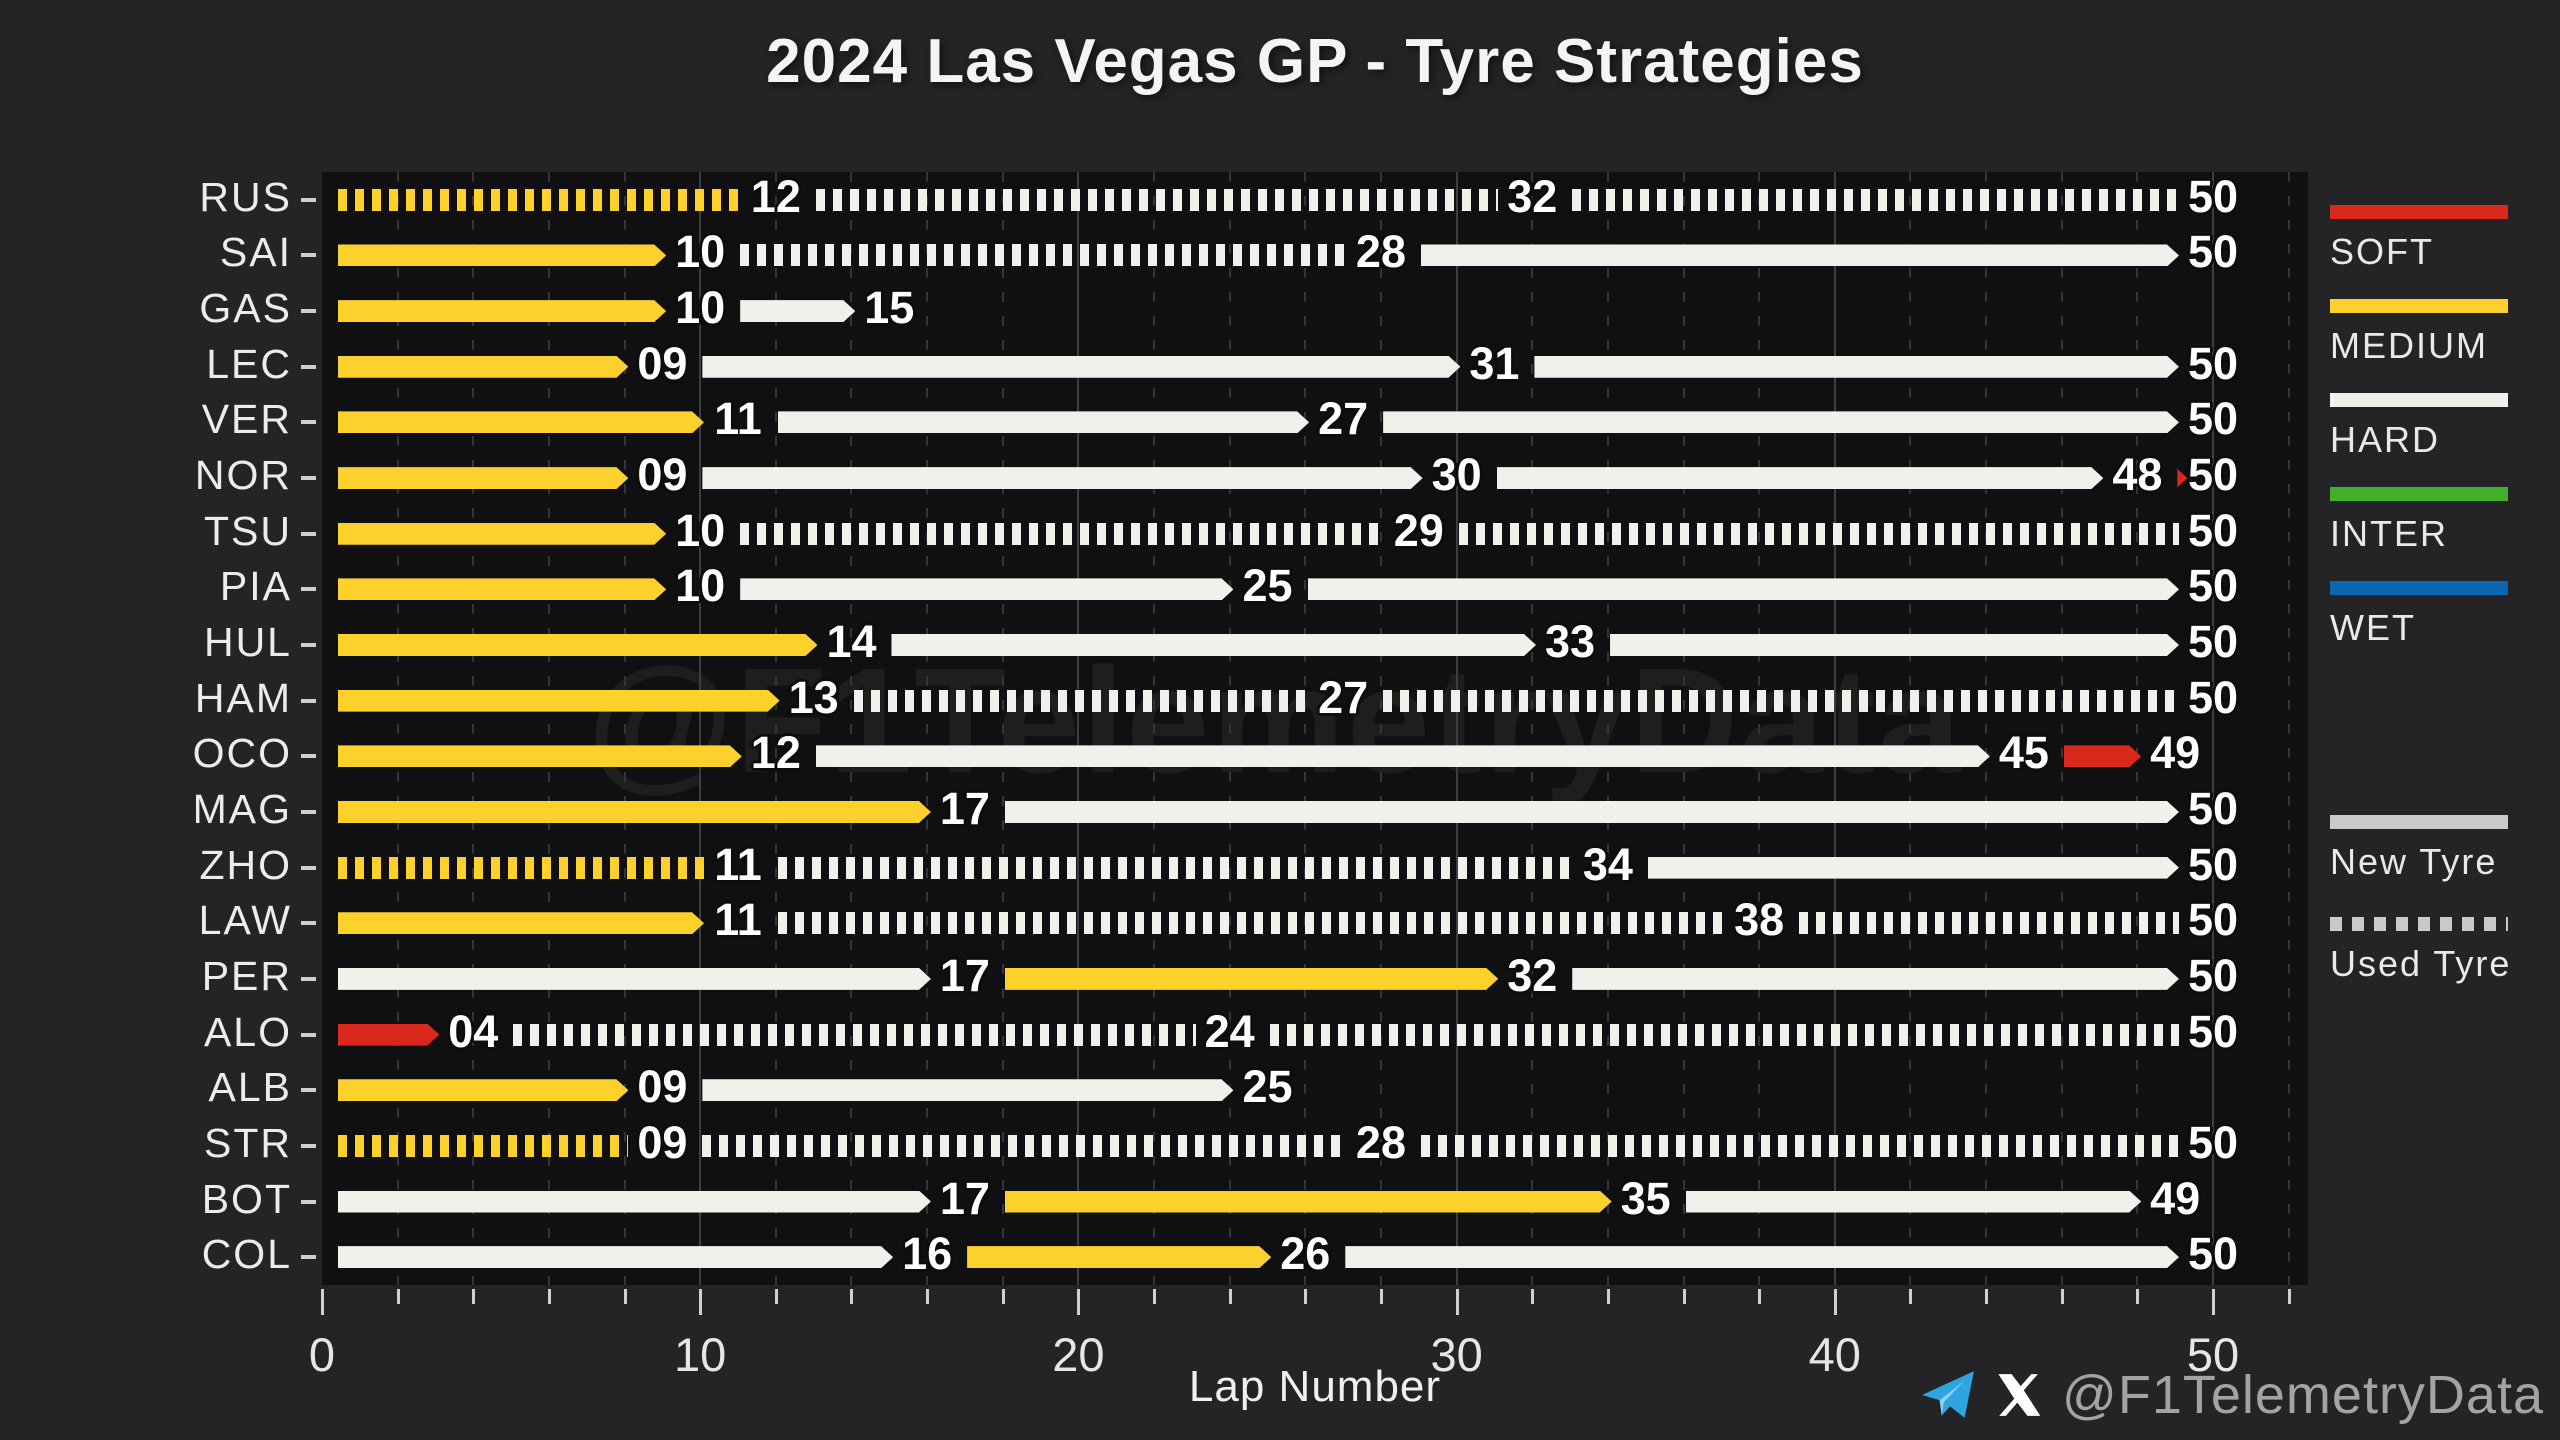  I want to click on x-tick-label: 10, so click(700, 1354).